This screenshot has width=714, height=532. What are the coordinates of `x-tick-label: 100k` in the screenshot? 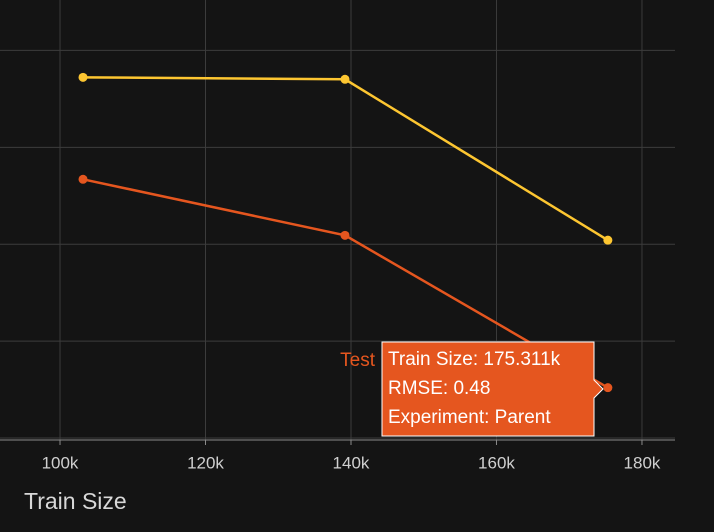 It's located at (60, 462).